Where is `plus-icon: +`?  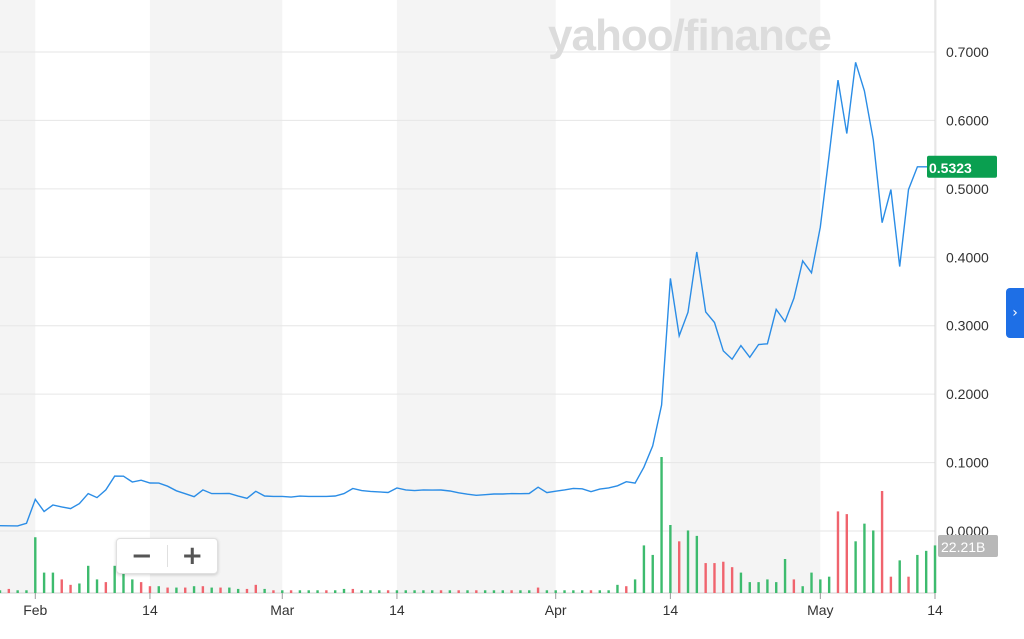 plus-icon: + is located at coordinates (192, 556).